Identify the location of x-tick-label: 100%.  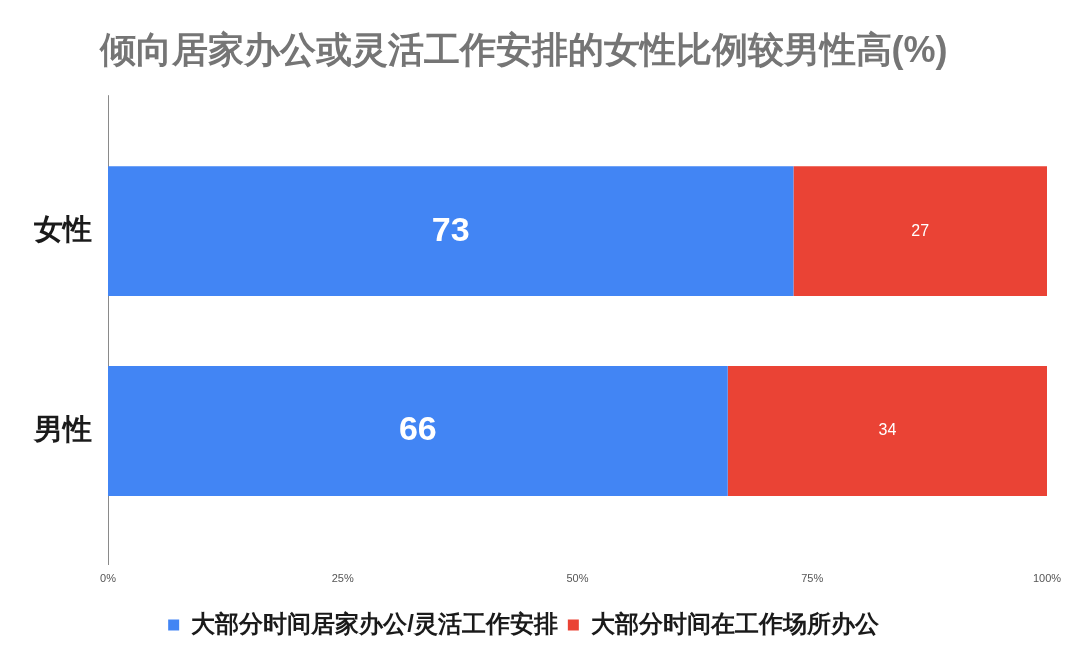
(1047, 577).